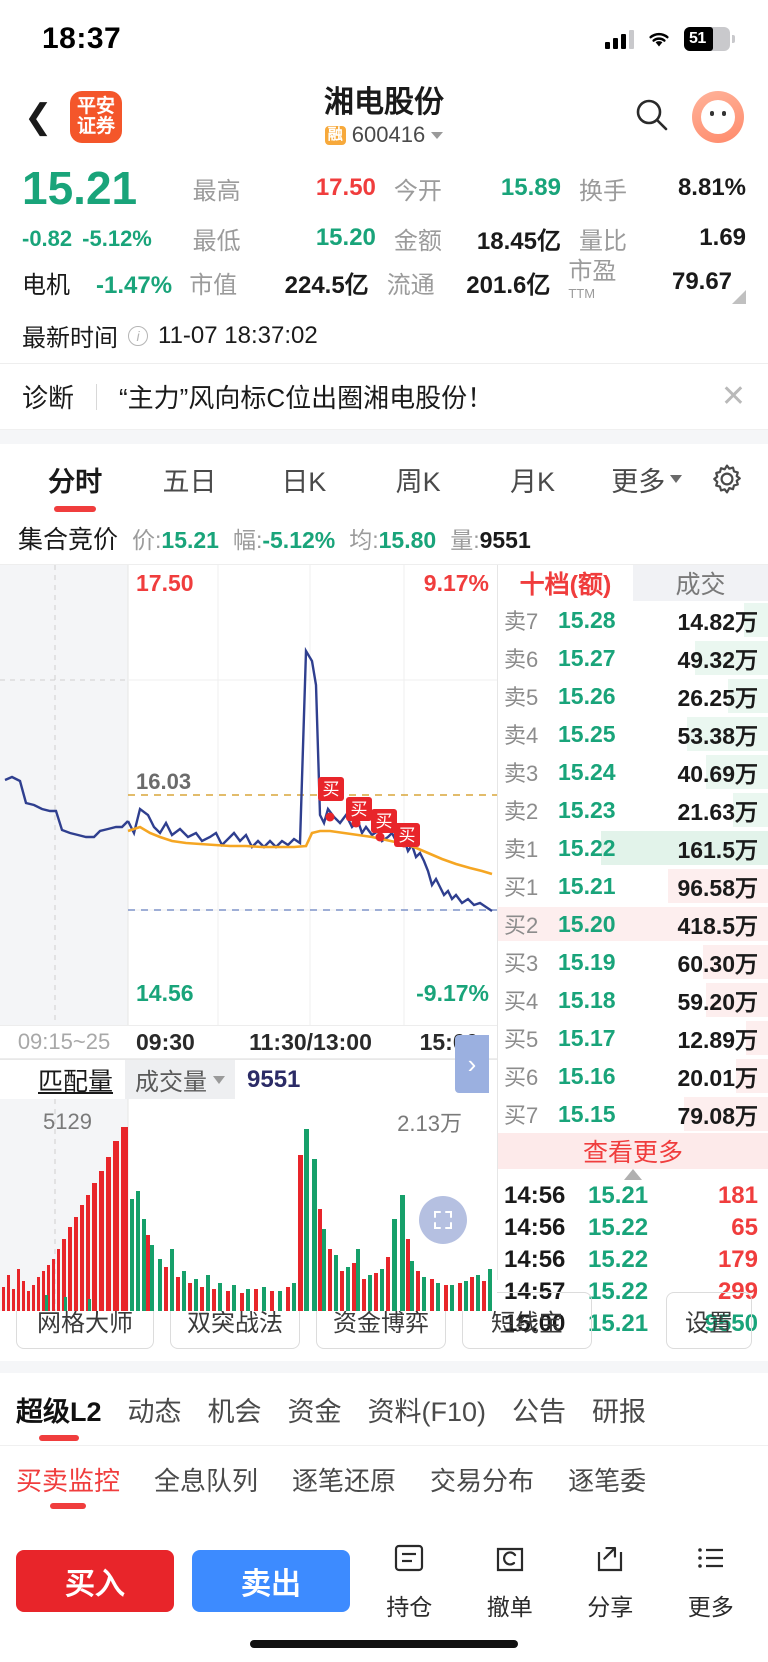 The image size is (768, 1662). What do you see at coordinates (76, 1081) in the screenshot?
I see `match-volume-label: 匹配量` at bounding box center [76, 1081].